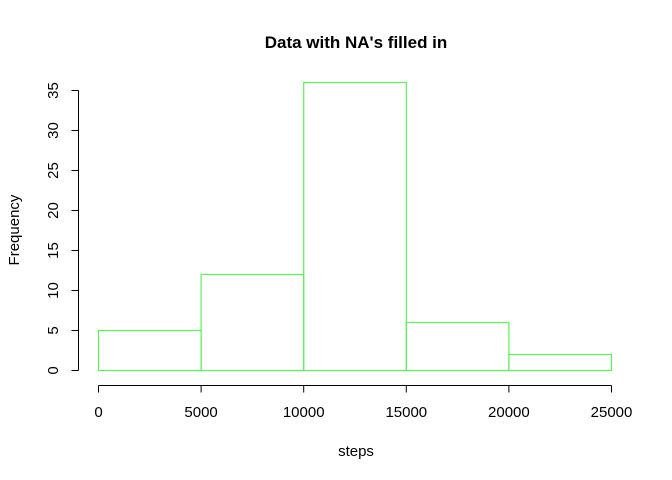  I want to click on y-axis-label: Frequency, so click(14, 229).